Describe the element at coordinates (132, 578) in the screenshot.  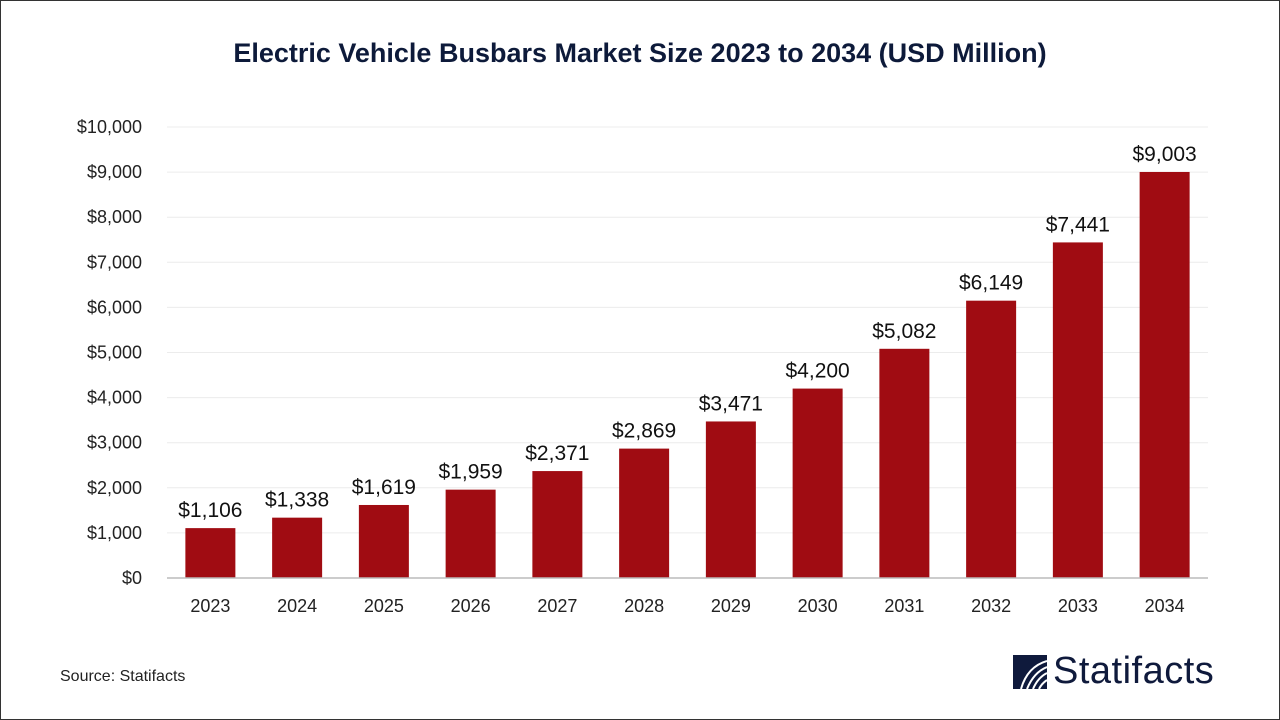
I see `y-tick-label: $0` at that location.